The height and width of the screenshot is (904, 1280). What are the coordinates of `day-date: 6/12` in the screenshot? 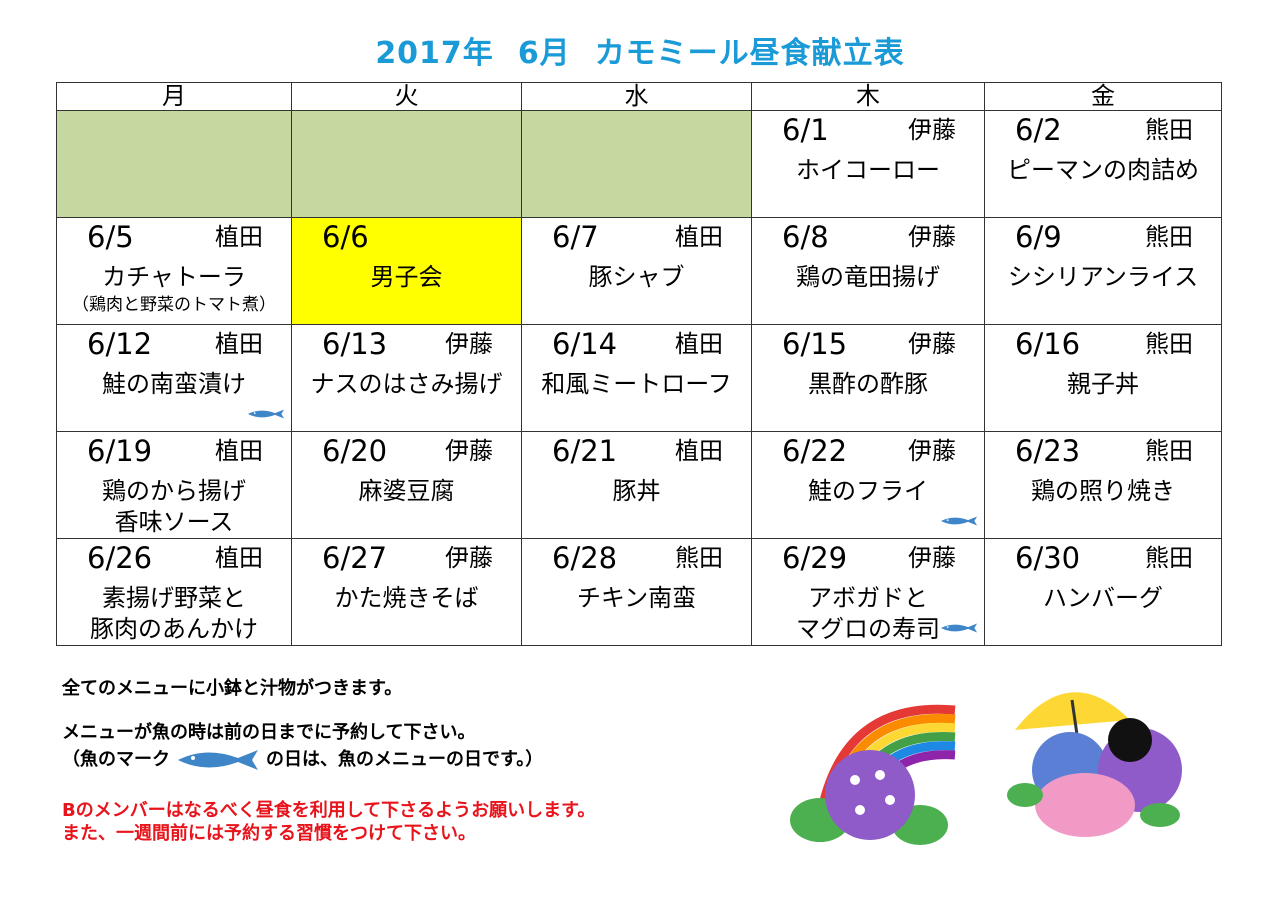 It's located at (120, 344).